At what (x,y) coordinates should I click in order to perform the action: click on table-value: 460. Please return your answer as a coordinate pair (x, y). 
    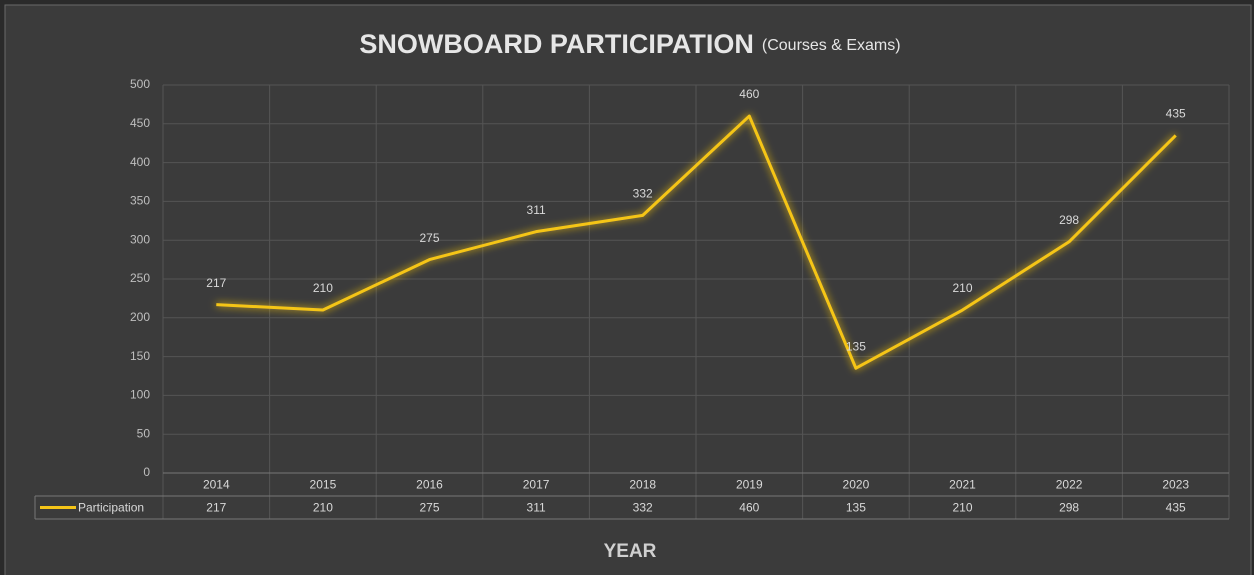
    Looking at the image, I should click on (749, 508).